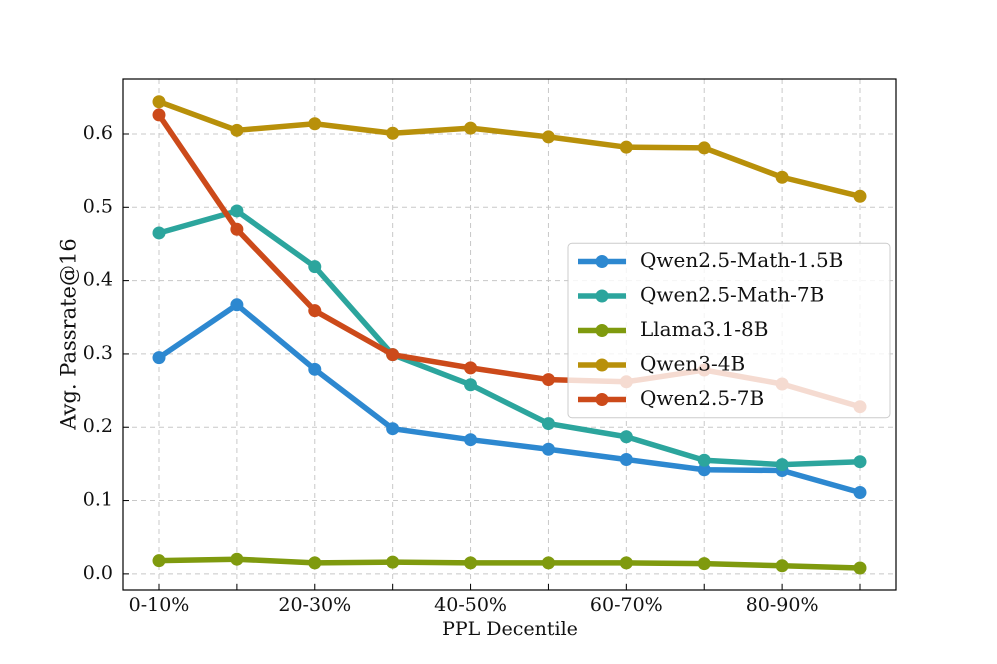 The image size is (997, 664). I want to click on x-axis-label: PPL Decentile, so click(510, 629).